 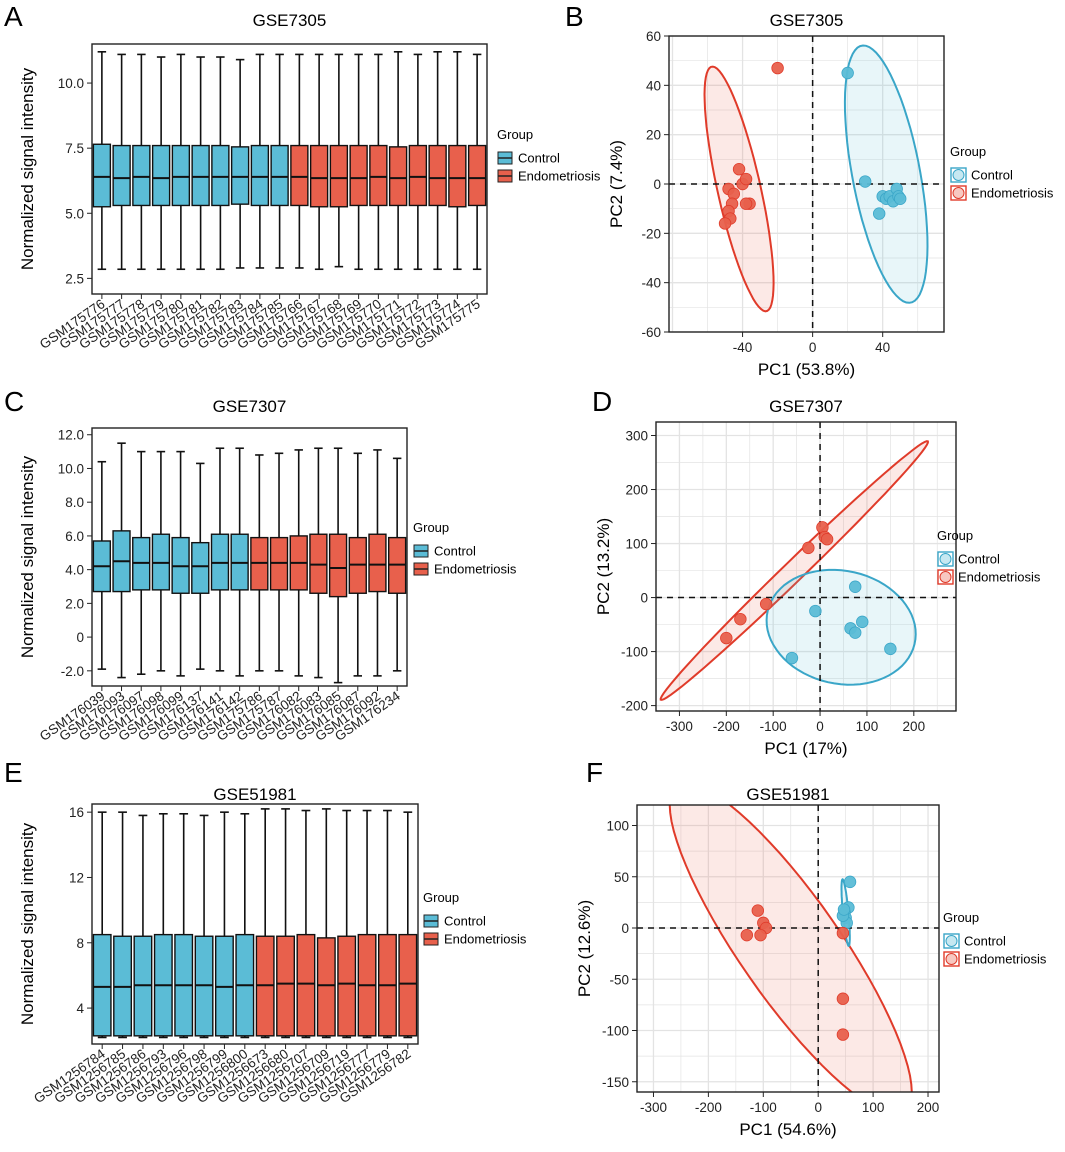 I want to click on box-GSM175779, so click(x=161, y=163).